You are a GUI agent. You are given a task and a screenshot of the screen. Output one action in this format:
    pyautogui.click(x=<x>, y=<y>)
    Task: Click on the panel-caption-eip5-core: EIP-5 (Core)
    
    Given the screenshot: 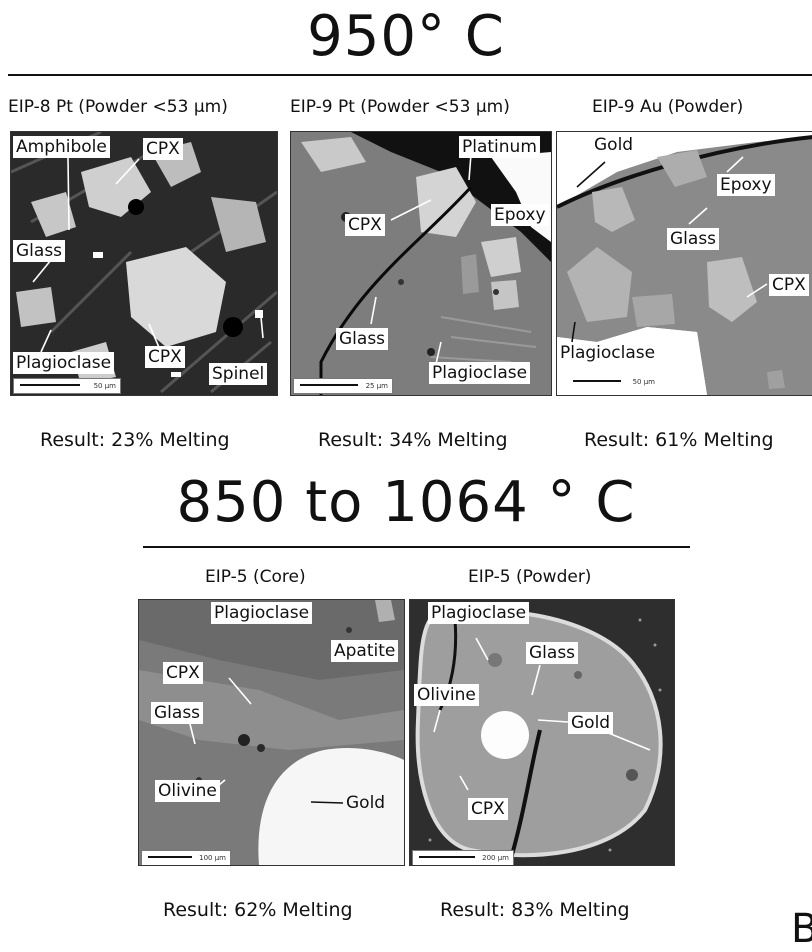 What is the action you would take?
    pyautogui.click(x=255, y=577)
    